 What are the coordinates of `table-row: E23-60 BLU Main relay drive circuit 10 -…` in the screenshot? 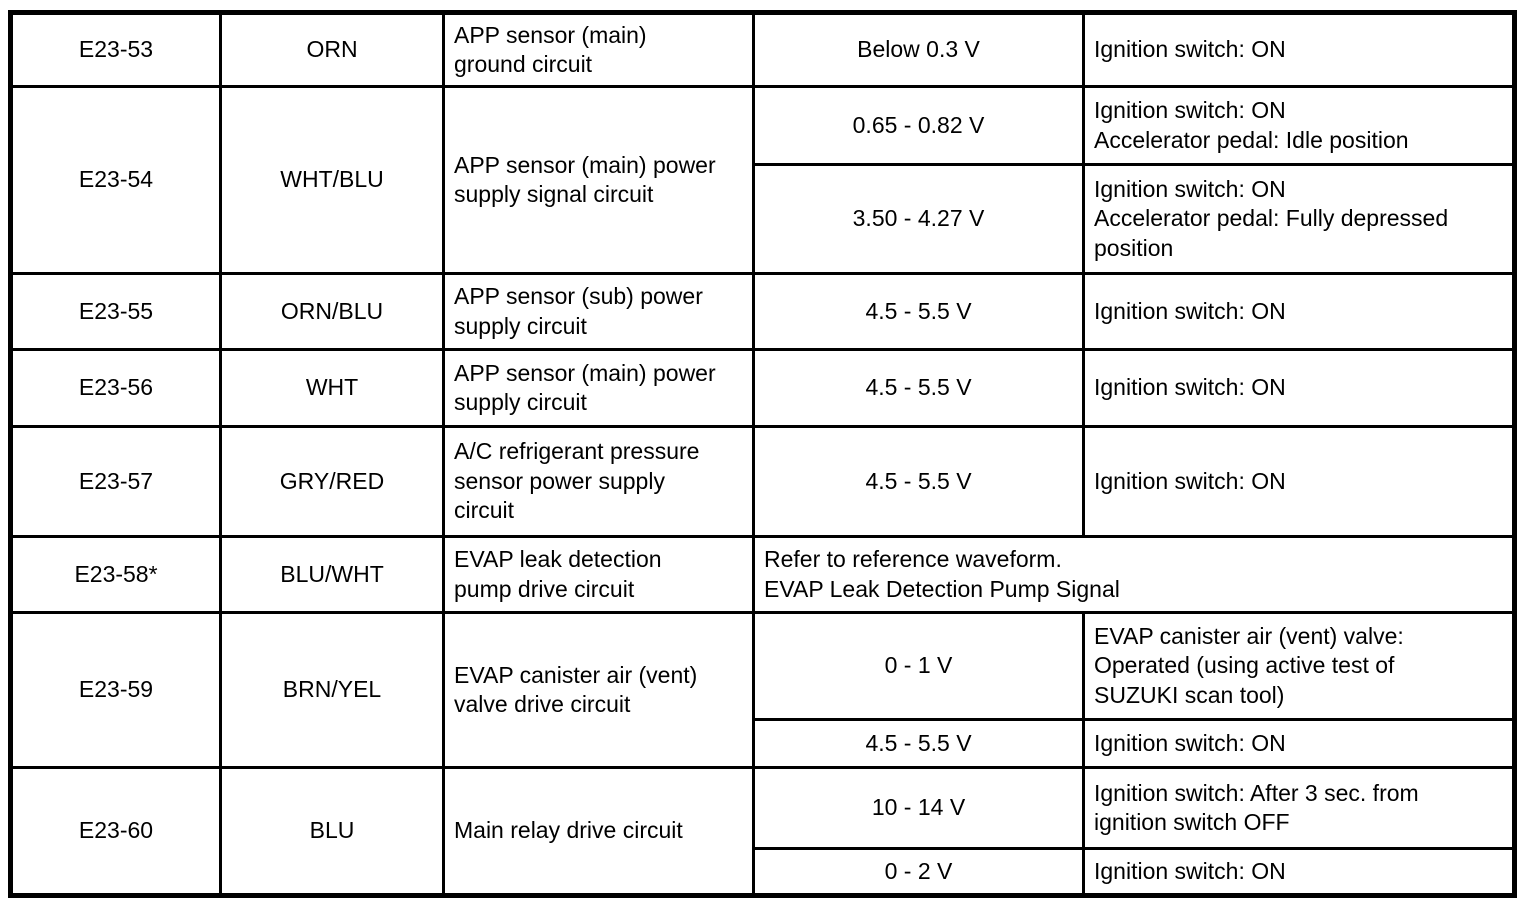 It's located at (762, 831).